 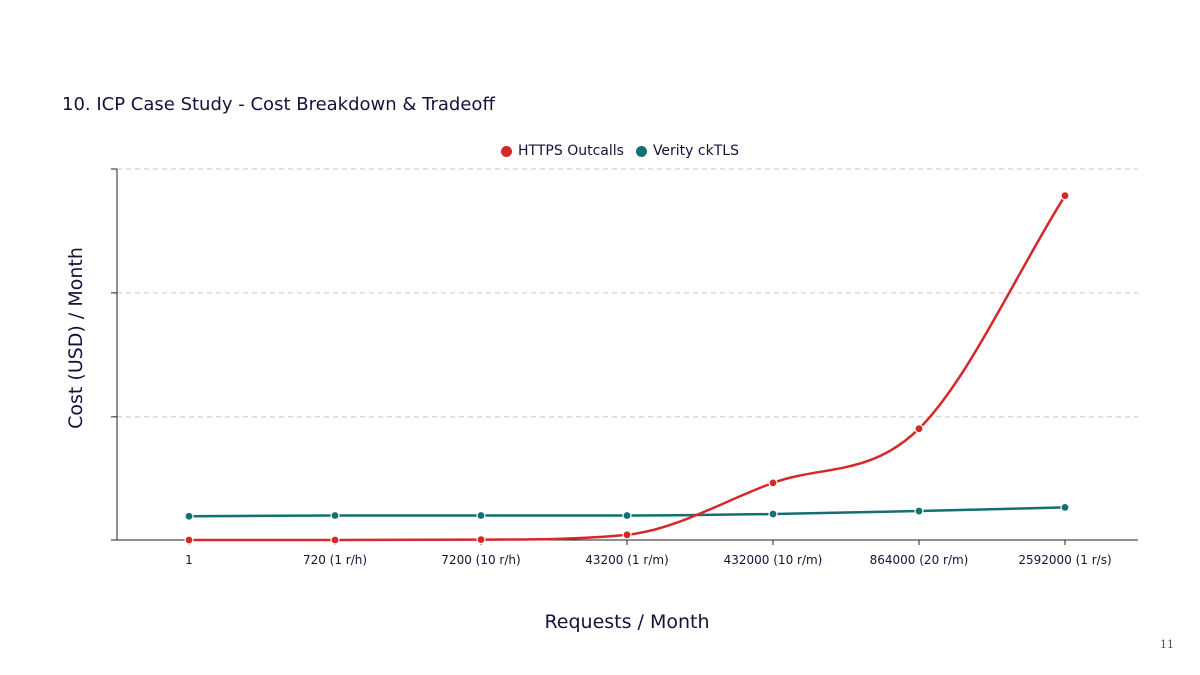 I want to click on legend-label-https-outcalls: HTTPS Outcalls, so click(x=571, y=151).